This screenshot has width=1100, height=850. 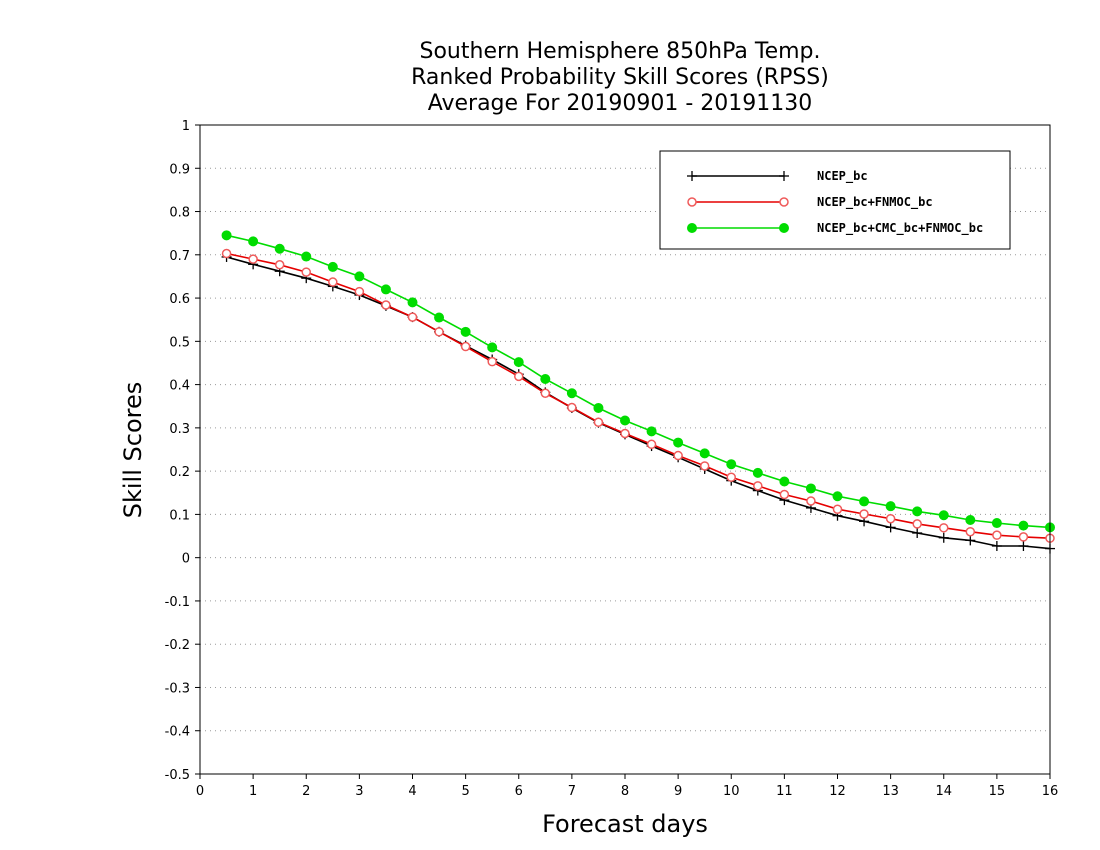 I want to click on y-tick-label: 0, so click(x=186, y=559).